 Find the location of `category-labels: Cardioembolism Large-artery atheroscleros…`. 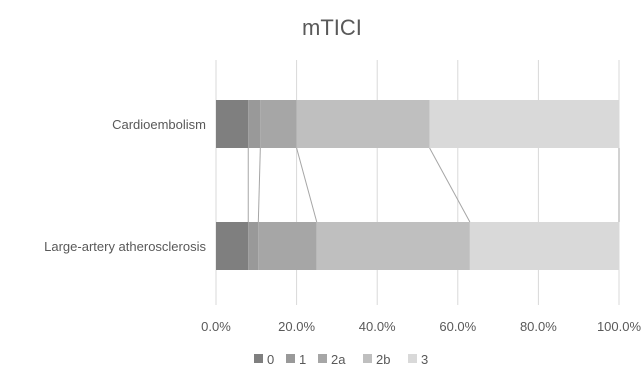

category-labels: Cardioembolism Large-artery atheroscleros… is located at coordinates (125, 185).